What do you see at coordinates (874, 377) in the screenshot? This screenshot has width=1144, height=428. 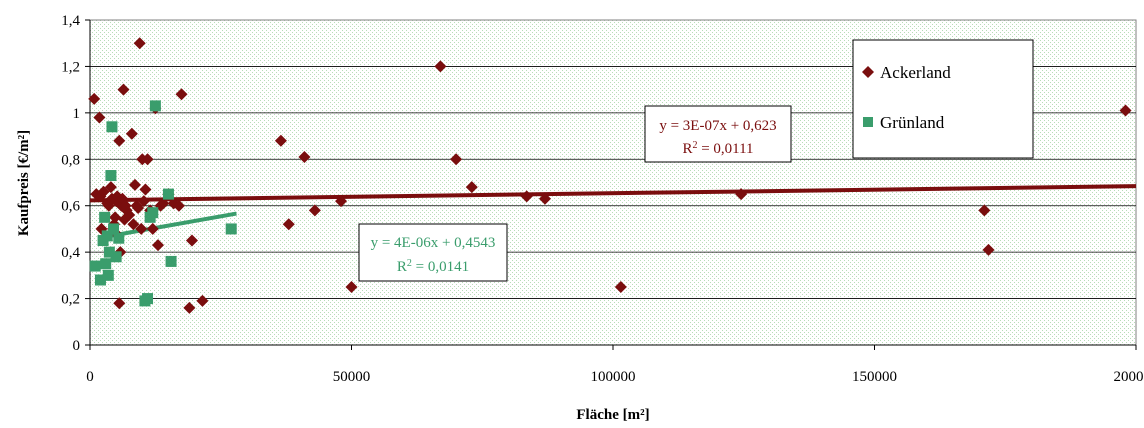 I see `x-tick-label: 150000` at bounding box center [874, 377].